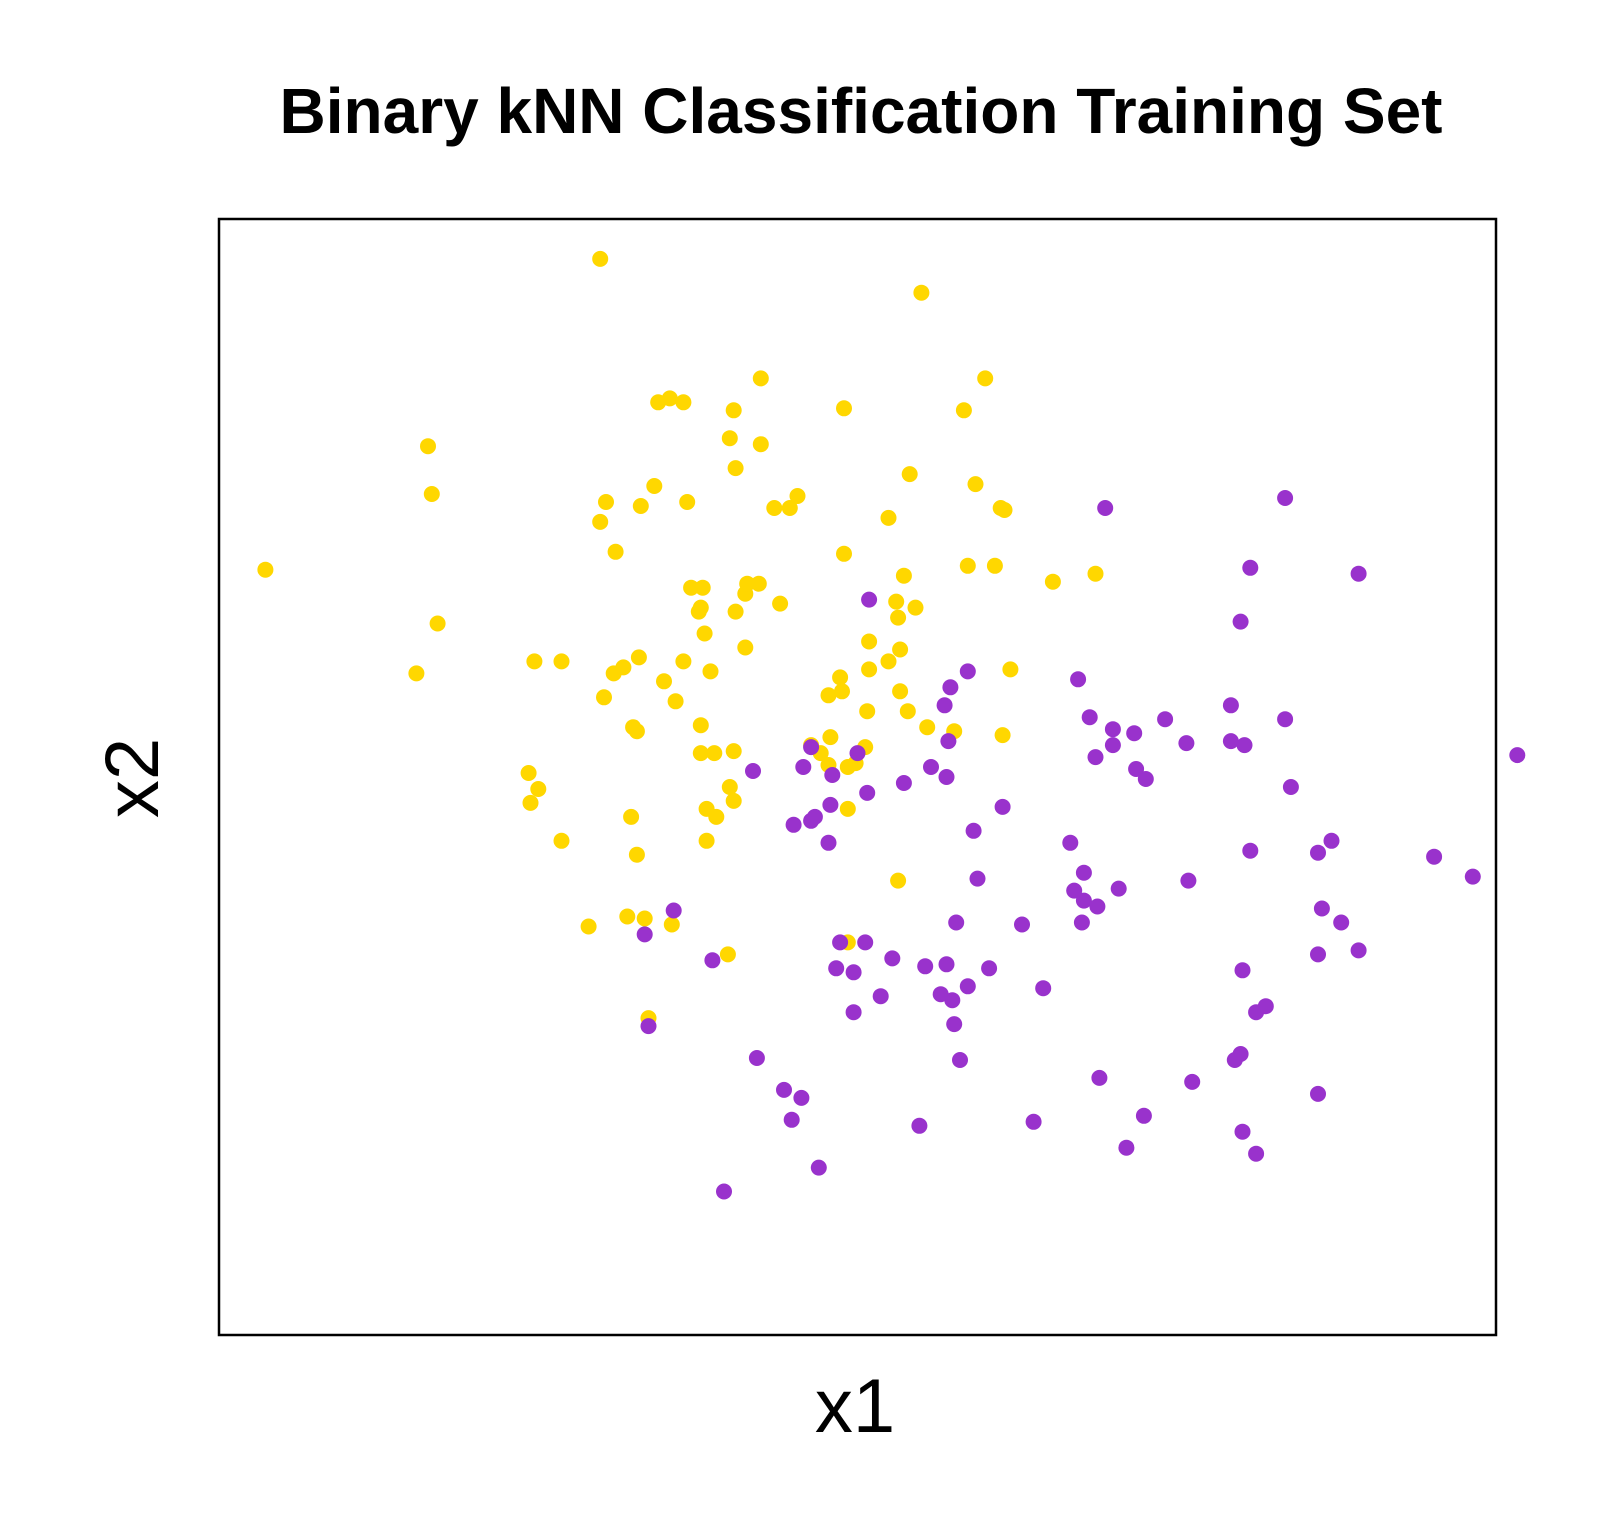  Describe the element at coordinates (855, 1406) in the screenshot. I see `x-axis-label: x1` at that location.